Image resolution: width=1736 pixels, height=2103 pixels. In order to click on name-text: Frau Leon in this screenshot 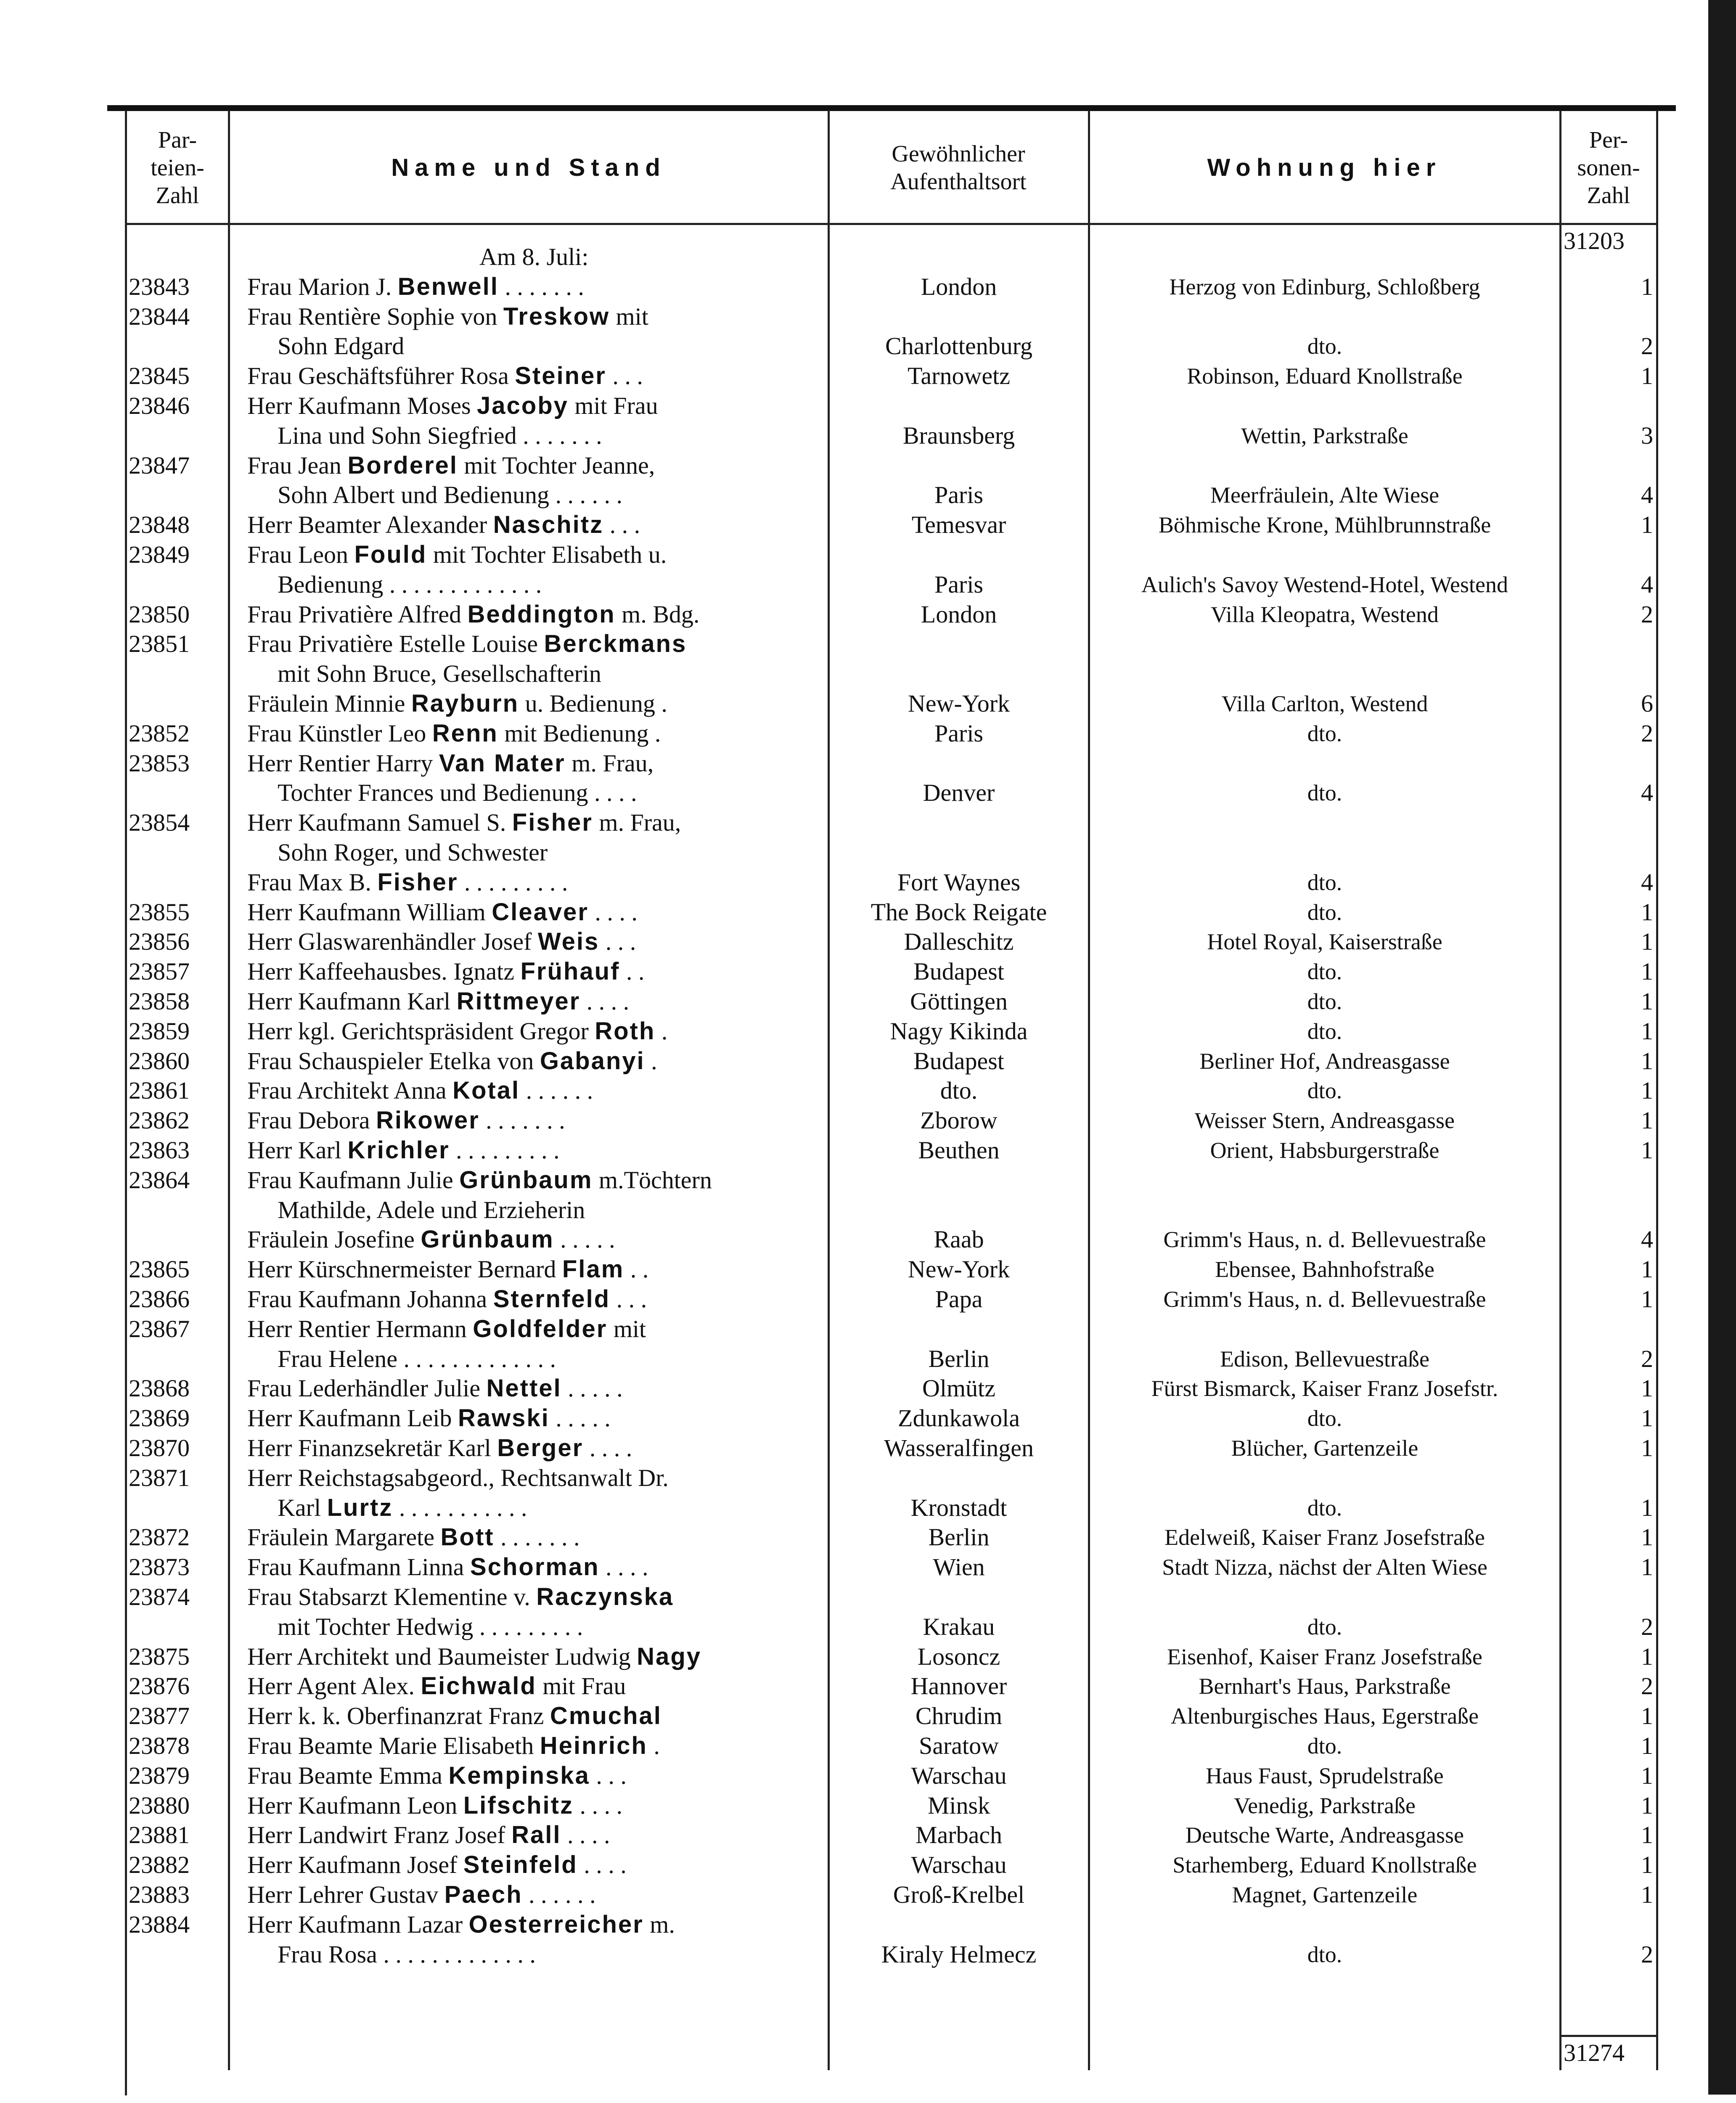, I will do `click(301, 554)`.